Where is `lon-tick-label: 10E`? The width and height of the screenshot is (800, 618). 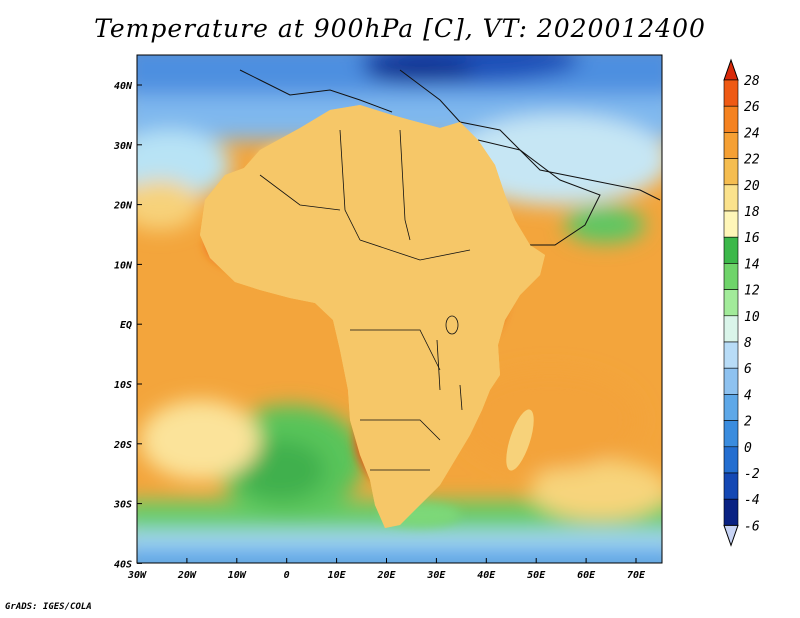
lon-tick-label: 10E is located at coordinates (337, 575).